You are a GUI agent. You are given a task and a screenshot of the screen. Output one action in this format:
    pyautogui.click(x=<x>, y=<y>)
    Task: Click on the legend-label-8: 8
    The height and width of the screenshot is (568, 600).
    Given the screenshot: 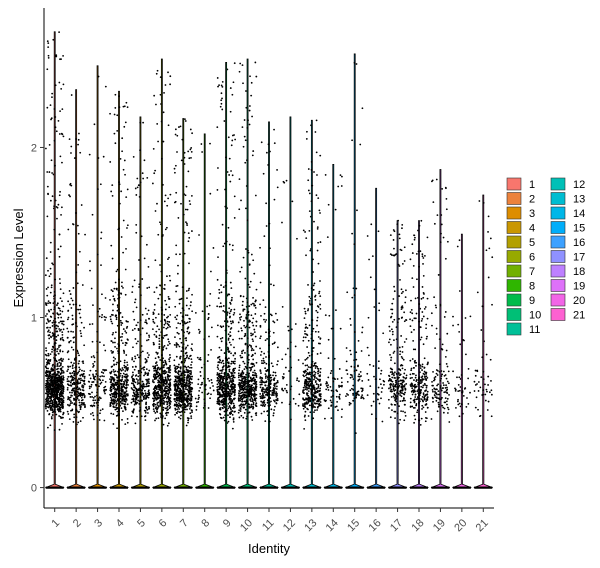 What is the action you would take?
    pyautogui.click(x=532, y=287)
    